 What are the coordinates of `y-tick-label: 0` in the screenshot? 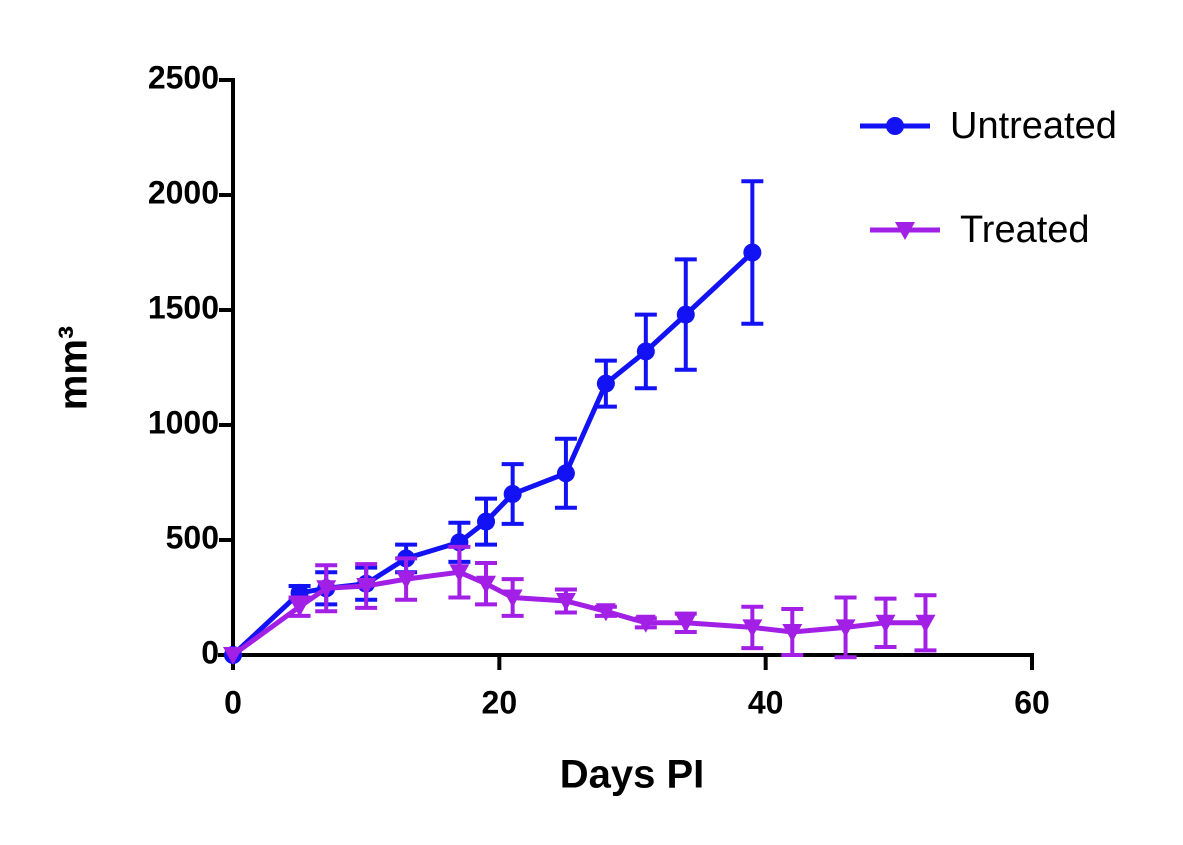 It's located at (210, 652).